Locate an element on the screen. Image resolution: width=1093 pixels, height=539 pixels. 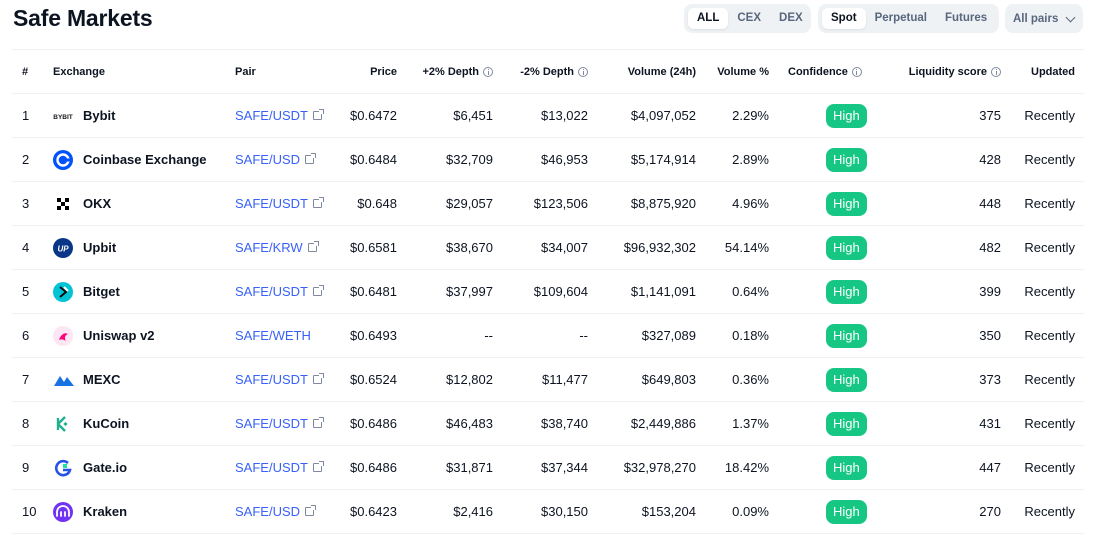
volume-pct-cell: 0.09% is located at coordinates (750, 511).